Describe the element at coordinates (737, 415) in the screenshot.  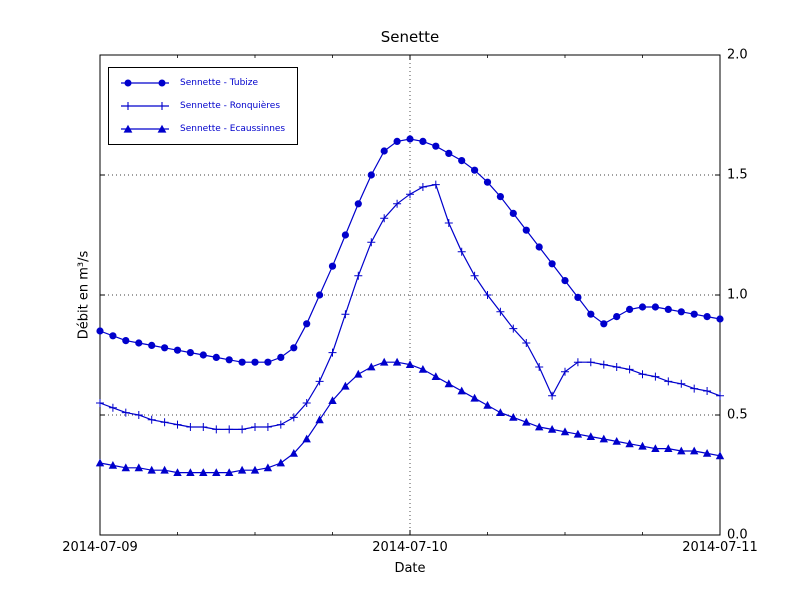
I see `y-tick-label: 0.5` at that location.